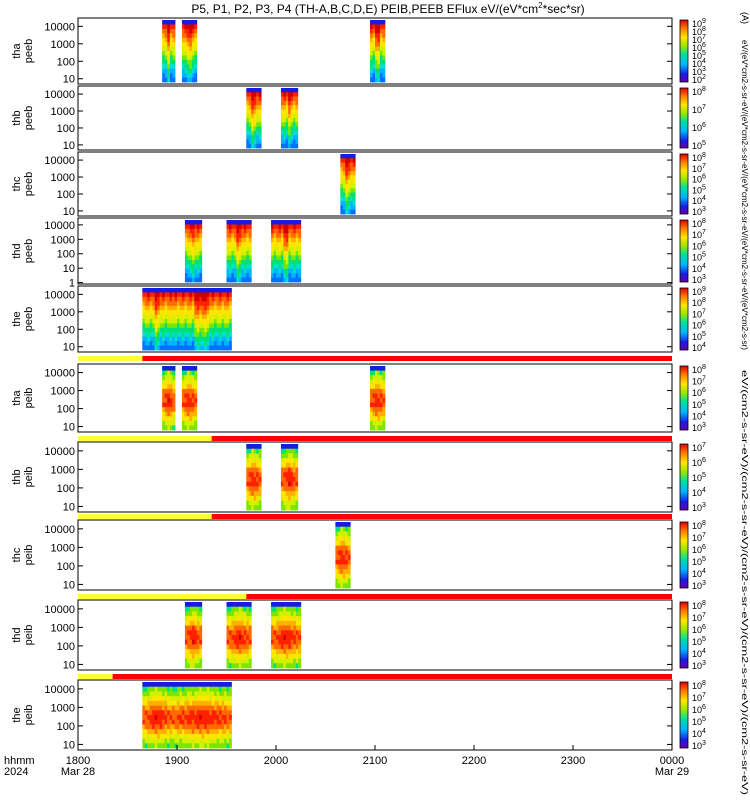  Describe the element at coordinates (564, 9) in the screenshot. I see `title-tail: *sec*sr)` at that location.